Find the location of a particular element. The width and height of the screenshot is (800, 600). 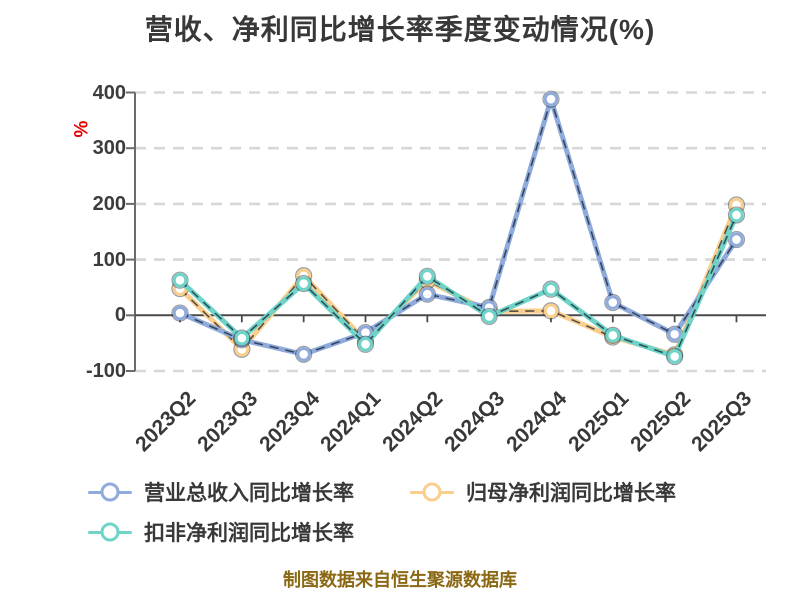

legend-item-total-revenue-growth: 营业总收入同比增长率 is located at coordinates (221, 492).